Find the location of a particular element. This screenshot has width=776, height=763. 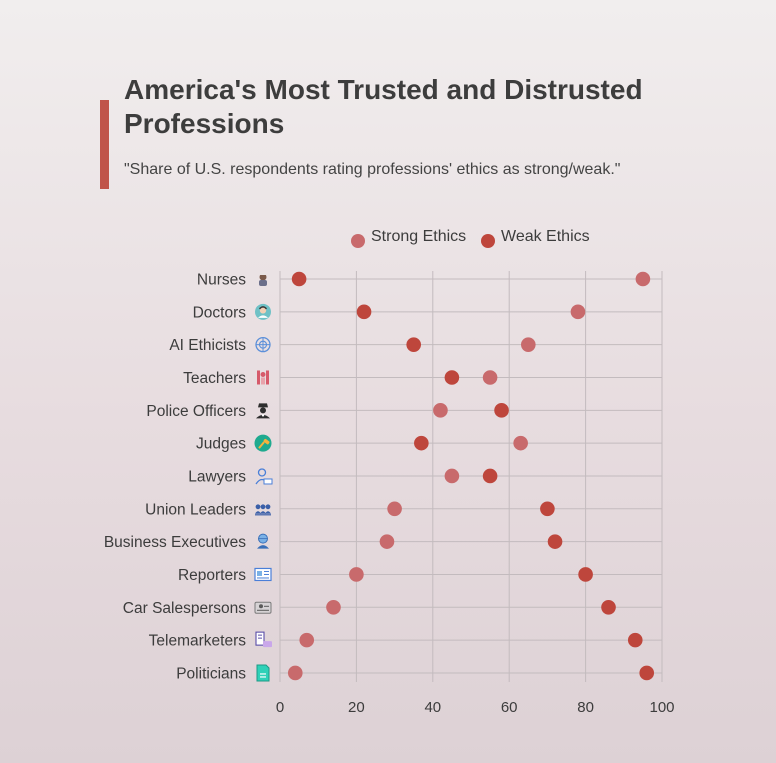

category-label: Doctors is located at coordinates (220, 312).